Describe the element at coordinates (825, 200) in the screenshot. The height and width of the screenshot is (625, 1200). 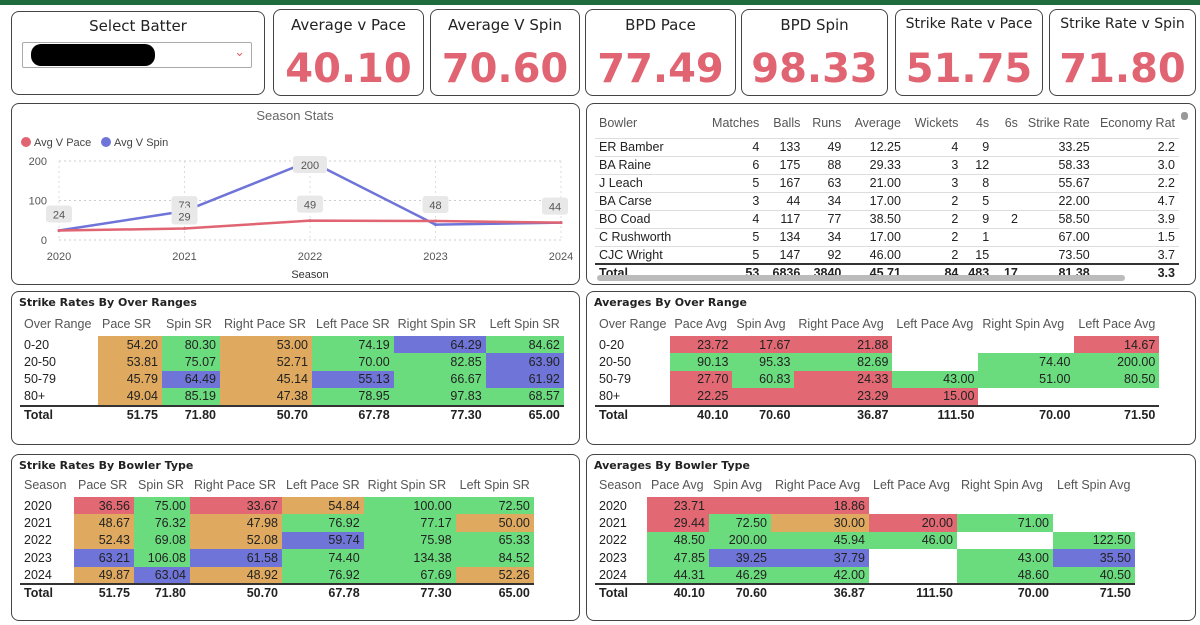
I see `table-cell: 34` at that location.